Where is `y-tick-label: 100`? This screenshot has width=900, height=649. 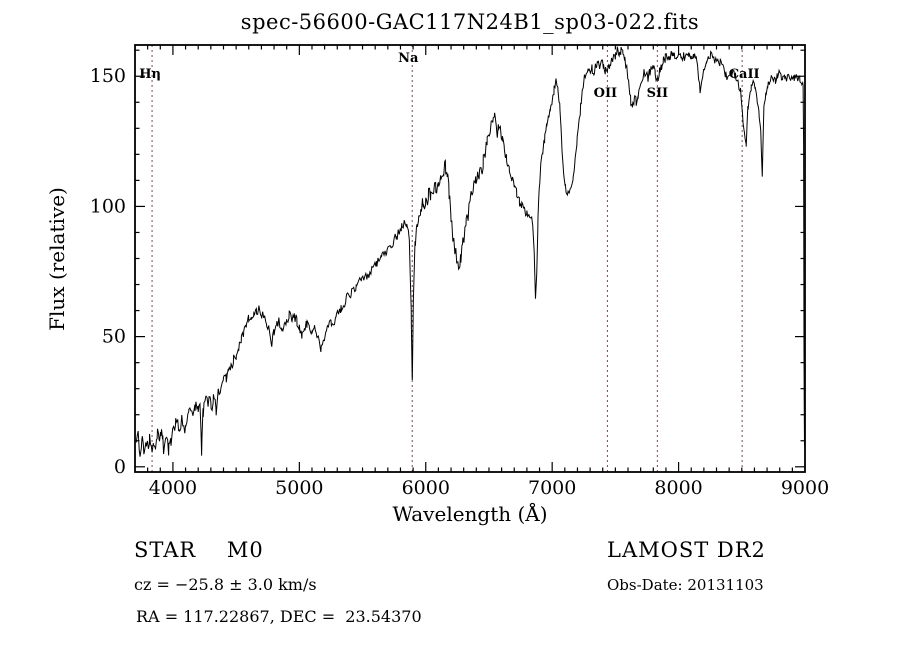
y-tick-label: 100 is located at coordinates (108, 206).